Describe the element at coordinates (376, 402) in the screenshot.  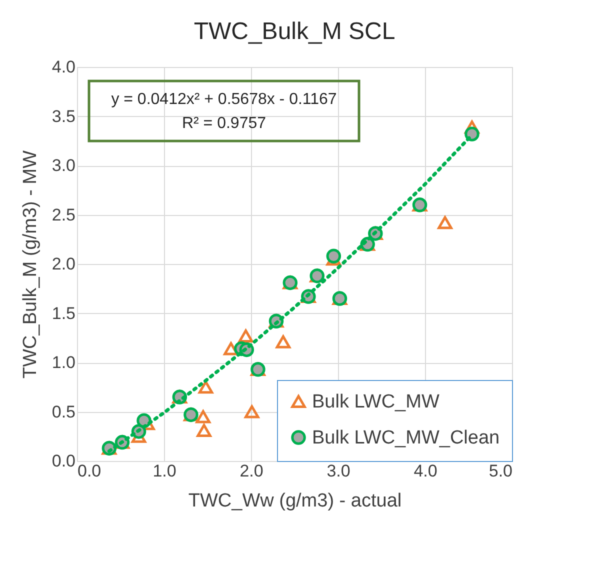
I see `legend-label: Bulk LWC_MW` at that location.